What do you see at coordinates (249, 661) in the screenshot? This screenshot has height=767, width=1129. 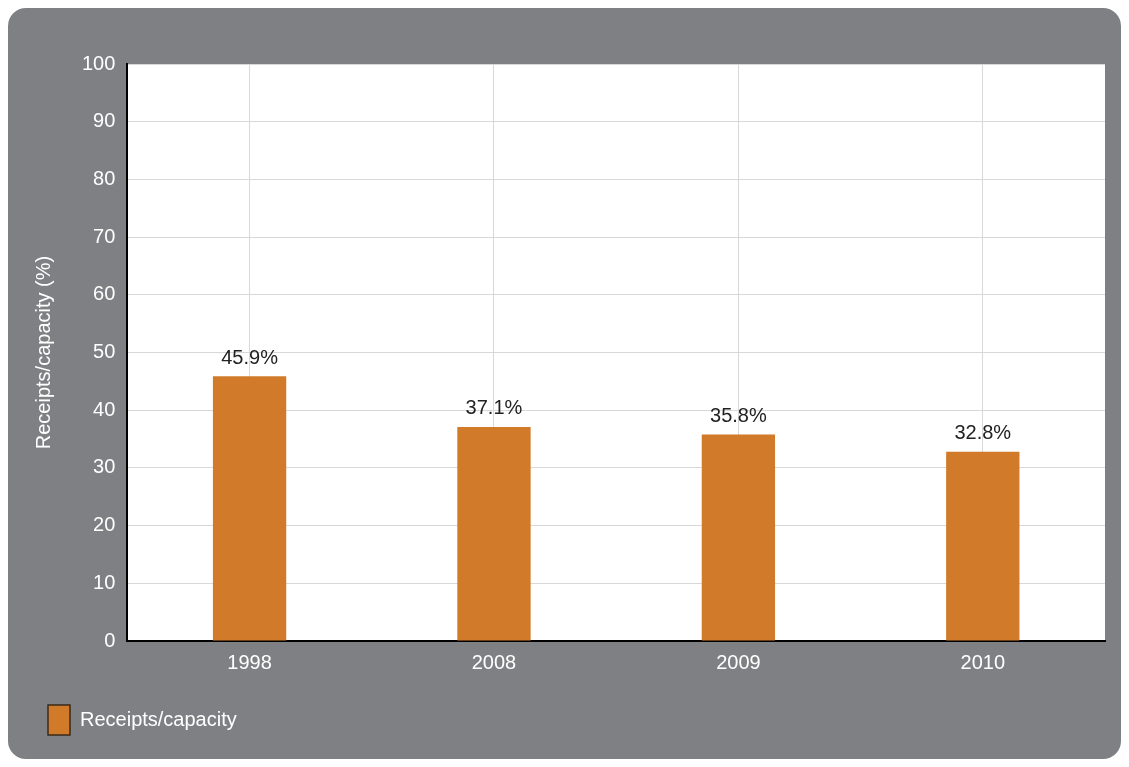 I see `x-tick-label: 1998` at bounding box center [249, 661].